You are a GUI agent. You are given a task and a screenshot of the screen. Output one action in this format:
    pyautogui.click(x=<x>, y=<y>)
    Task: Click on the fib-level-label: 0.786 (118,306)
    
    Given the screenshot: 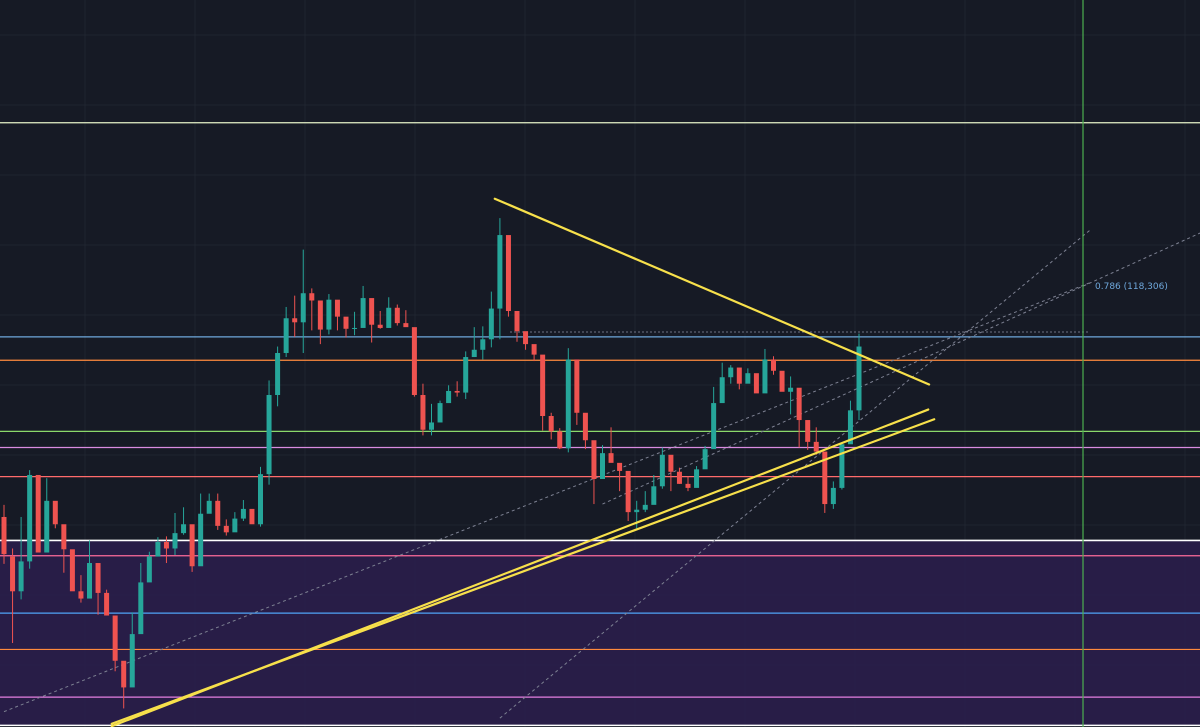 What is the action you would take?
    pyautogui.click(x=1131, y=287)
    